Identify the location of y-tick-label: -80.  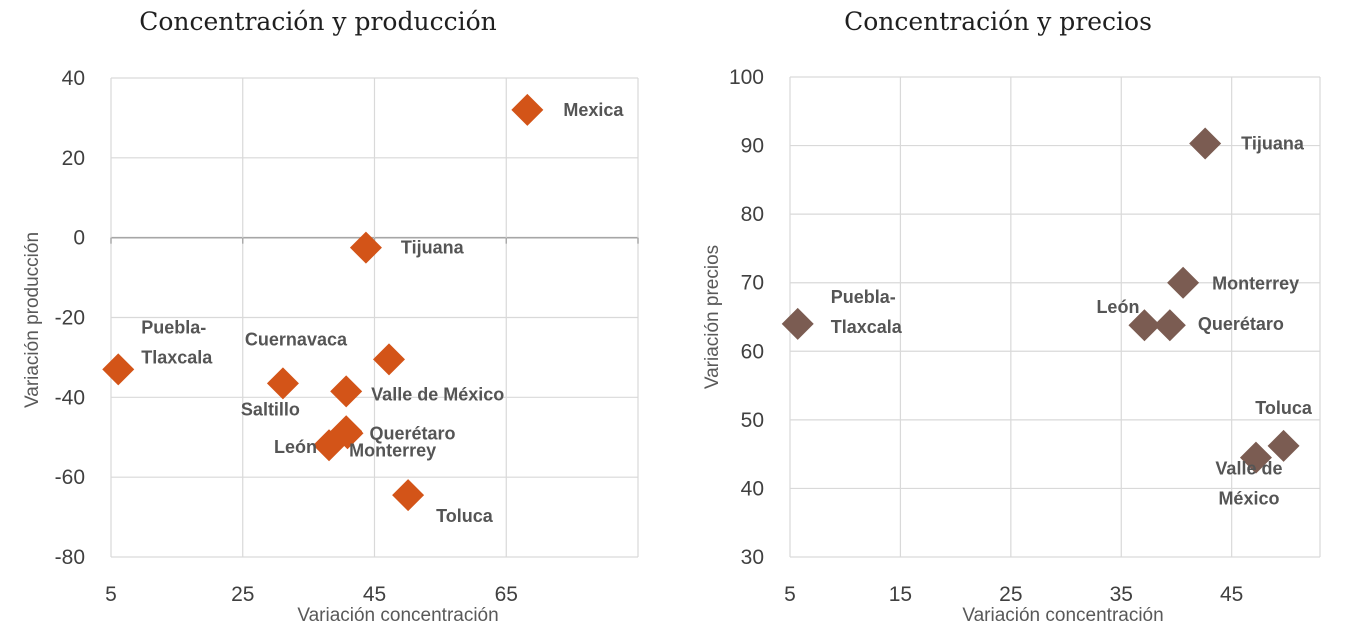
(70, 557).